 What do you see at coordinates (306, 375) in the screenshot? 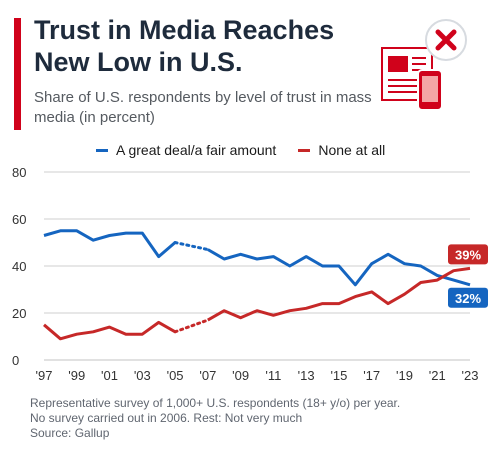
I see `x-tick-label: '13` at bounding box center [306, 375].